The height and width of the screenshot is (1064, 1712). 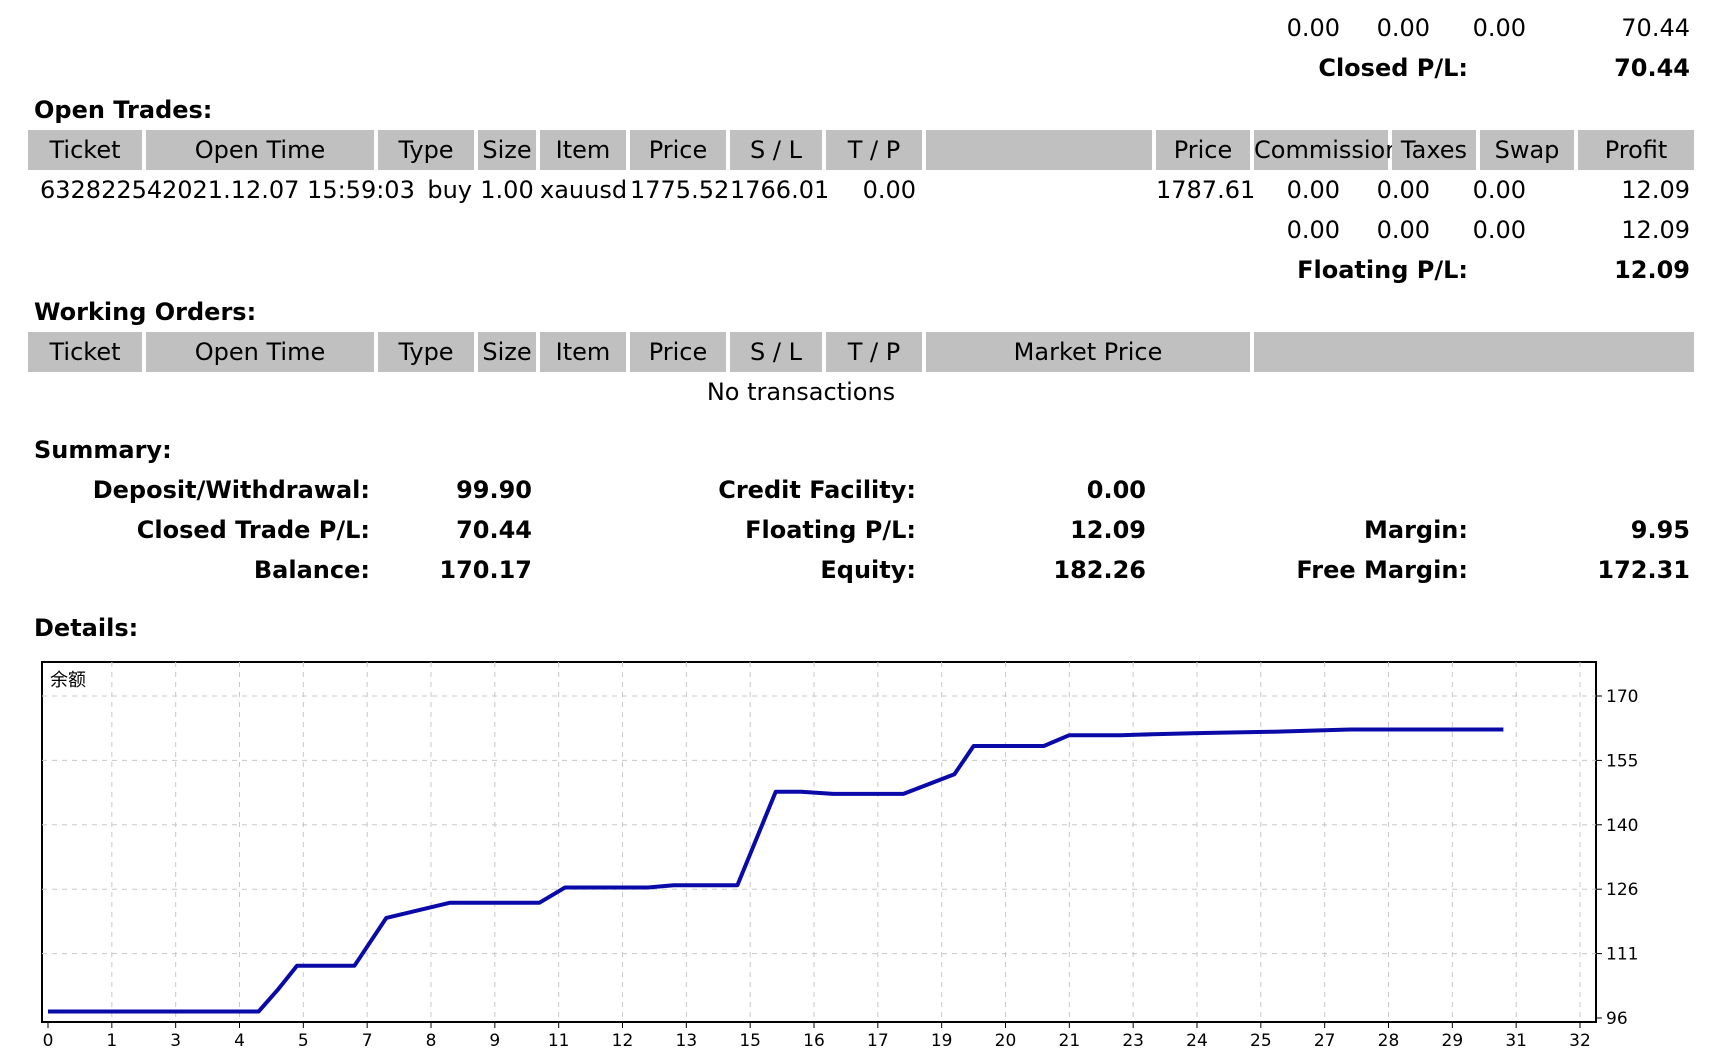 What do you see at coordinates (1652, 68) in the screenshot?
I see `closed-pl-value: 70.44` at bounding box center [1652, 68].